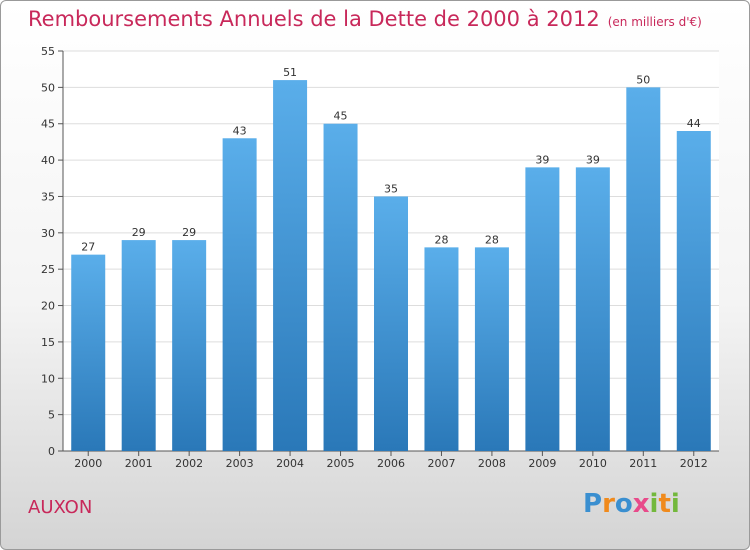 The image size is (750, 550). Describe the element at coordinates (88, 247) in the screenshot. I see `data-label: 27` at that location.